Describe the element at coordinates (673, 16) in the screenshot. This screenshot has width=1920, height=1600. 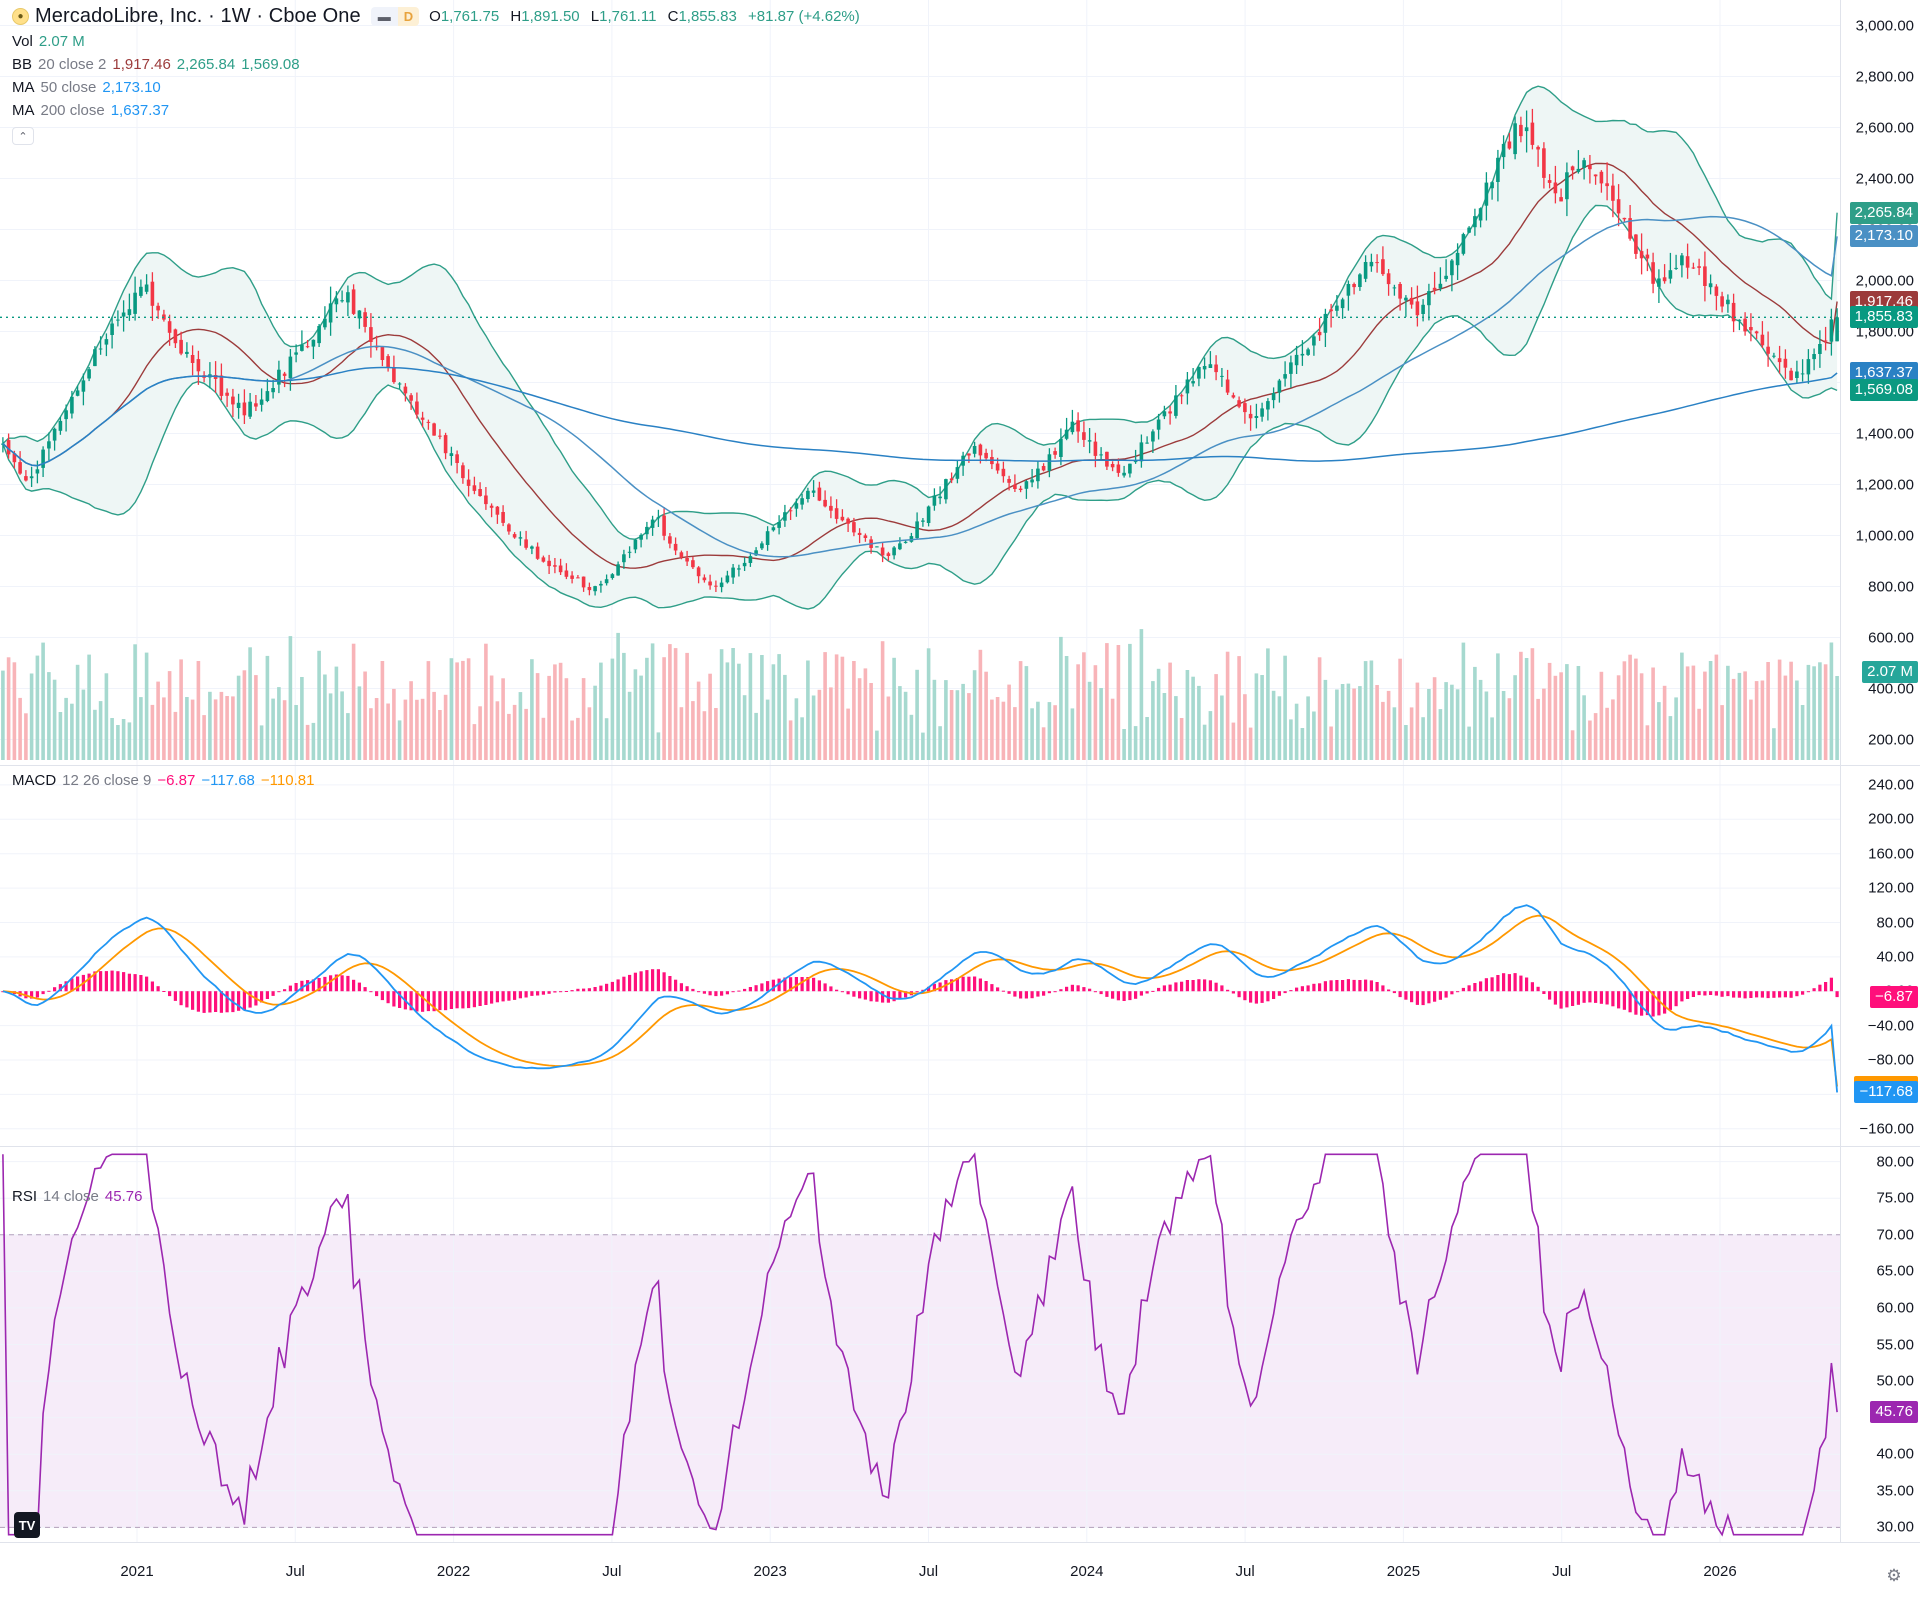
I see `ohlc-c-label: C` at that location.